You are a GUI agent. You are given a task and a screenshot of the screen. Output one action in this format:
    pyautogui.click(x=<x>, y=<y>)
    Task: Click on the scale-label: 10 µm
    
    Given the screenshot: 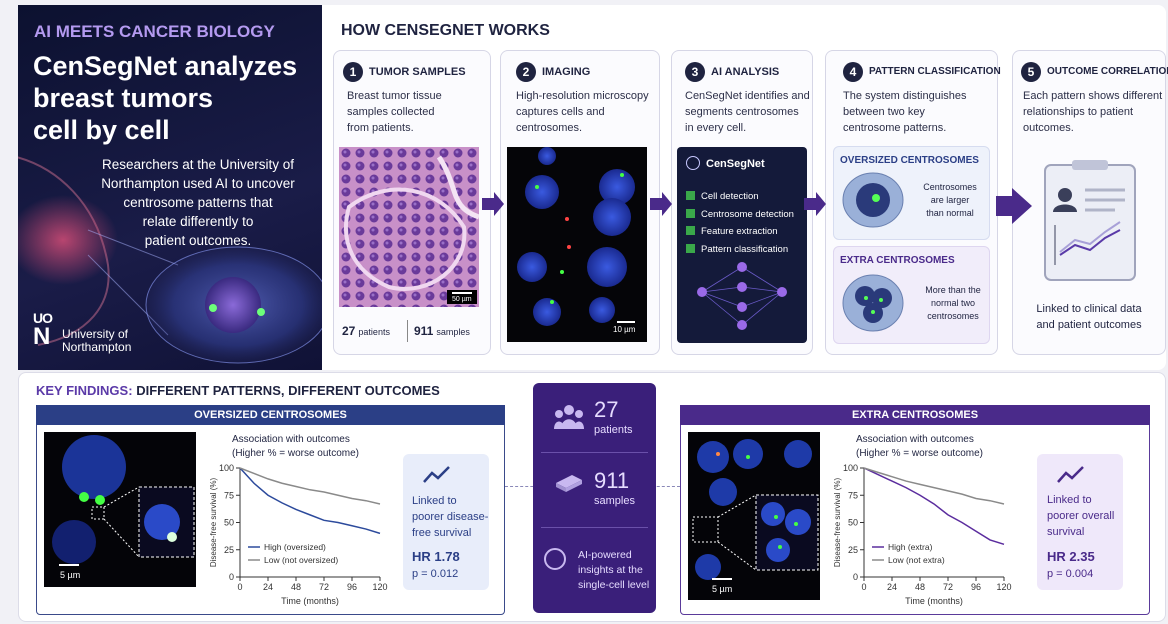 What is the action you would take?
    pyautogui.click(x=624, y=329)
    